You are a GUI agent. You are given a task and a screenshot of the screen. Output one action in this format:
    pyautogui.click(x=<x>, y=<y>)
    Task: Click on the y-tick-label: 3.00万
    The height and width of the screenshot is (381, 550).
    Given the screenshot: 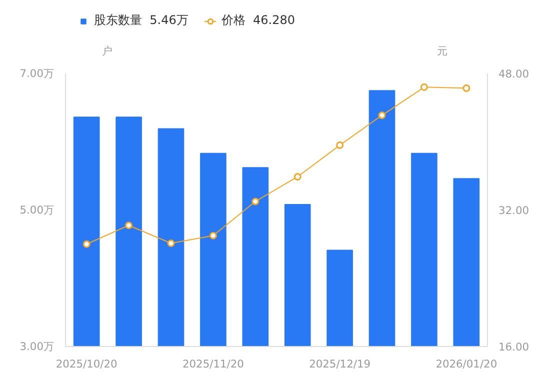 What is the action you would take?
    pyautogui.click(x=37, y=346)
    